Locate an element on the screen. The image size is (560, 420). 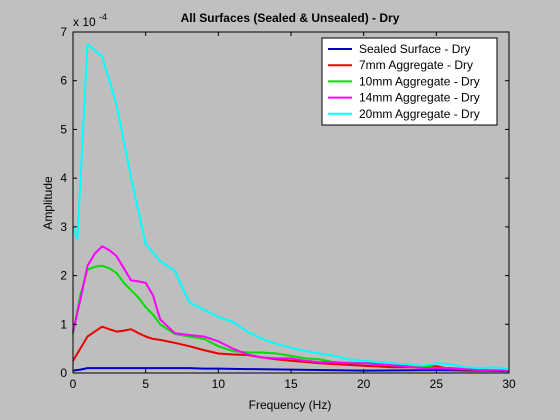
y-tick-label-6: 6 is located at coordinates (63, 81).